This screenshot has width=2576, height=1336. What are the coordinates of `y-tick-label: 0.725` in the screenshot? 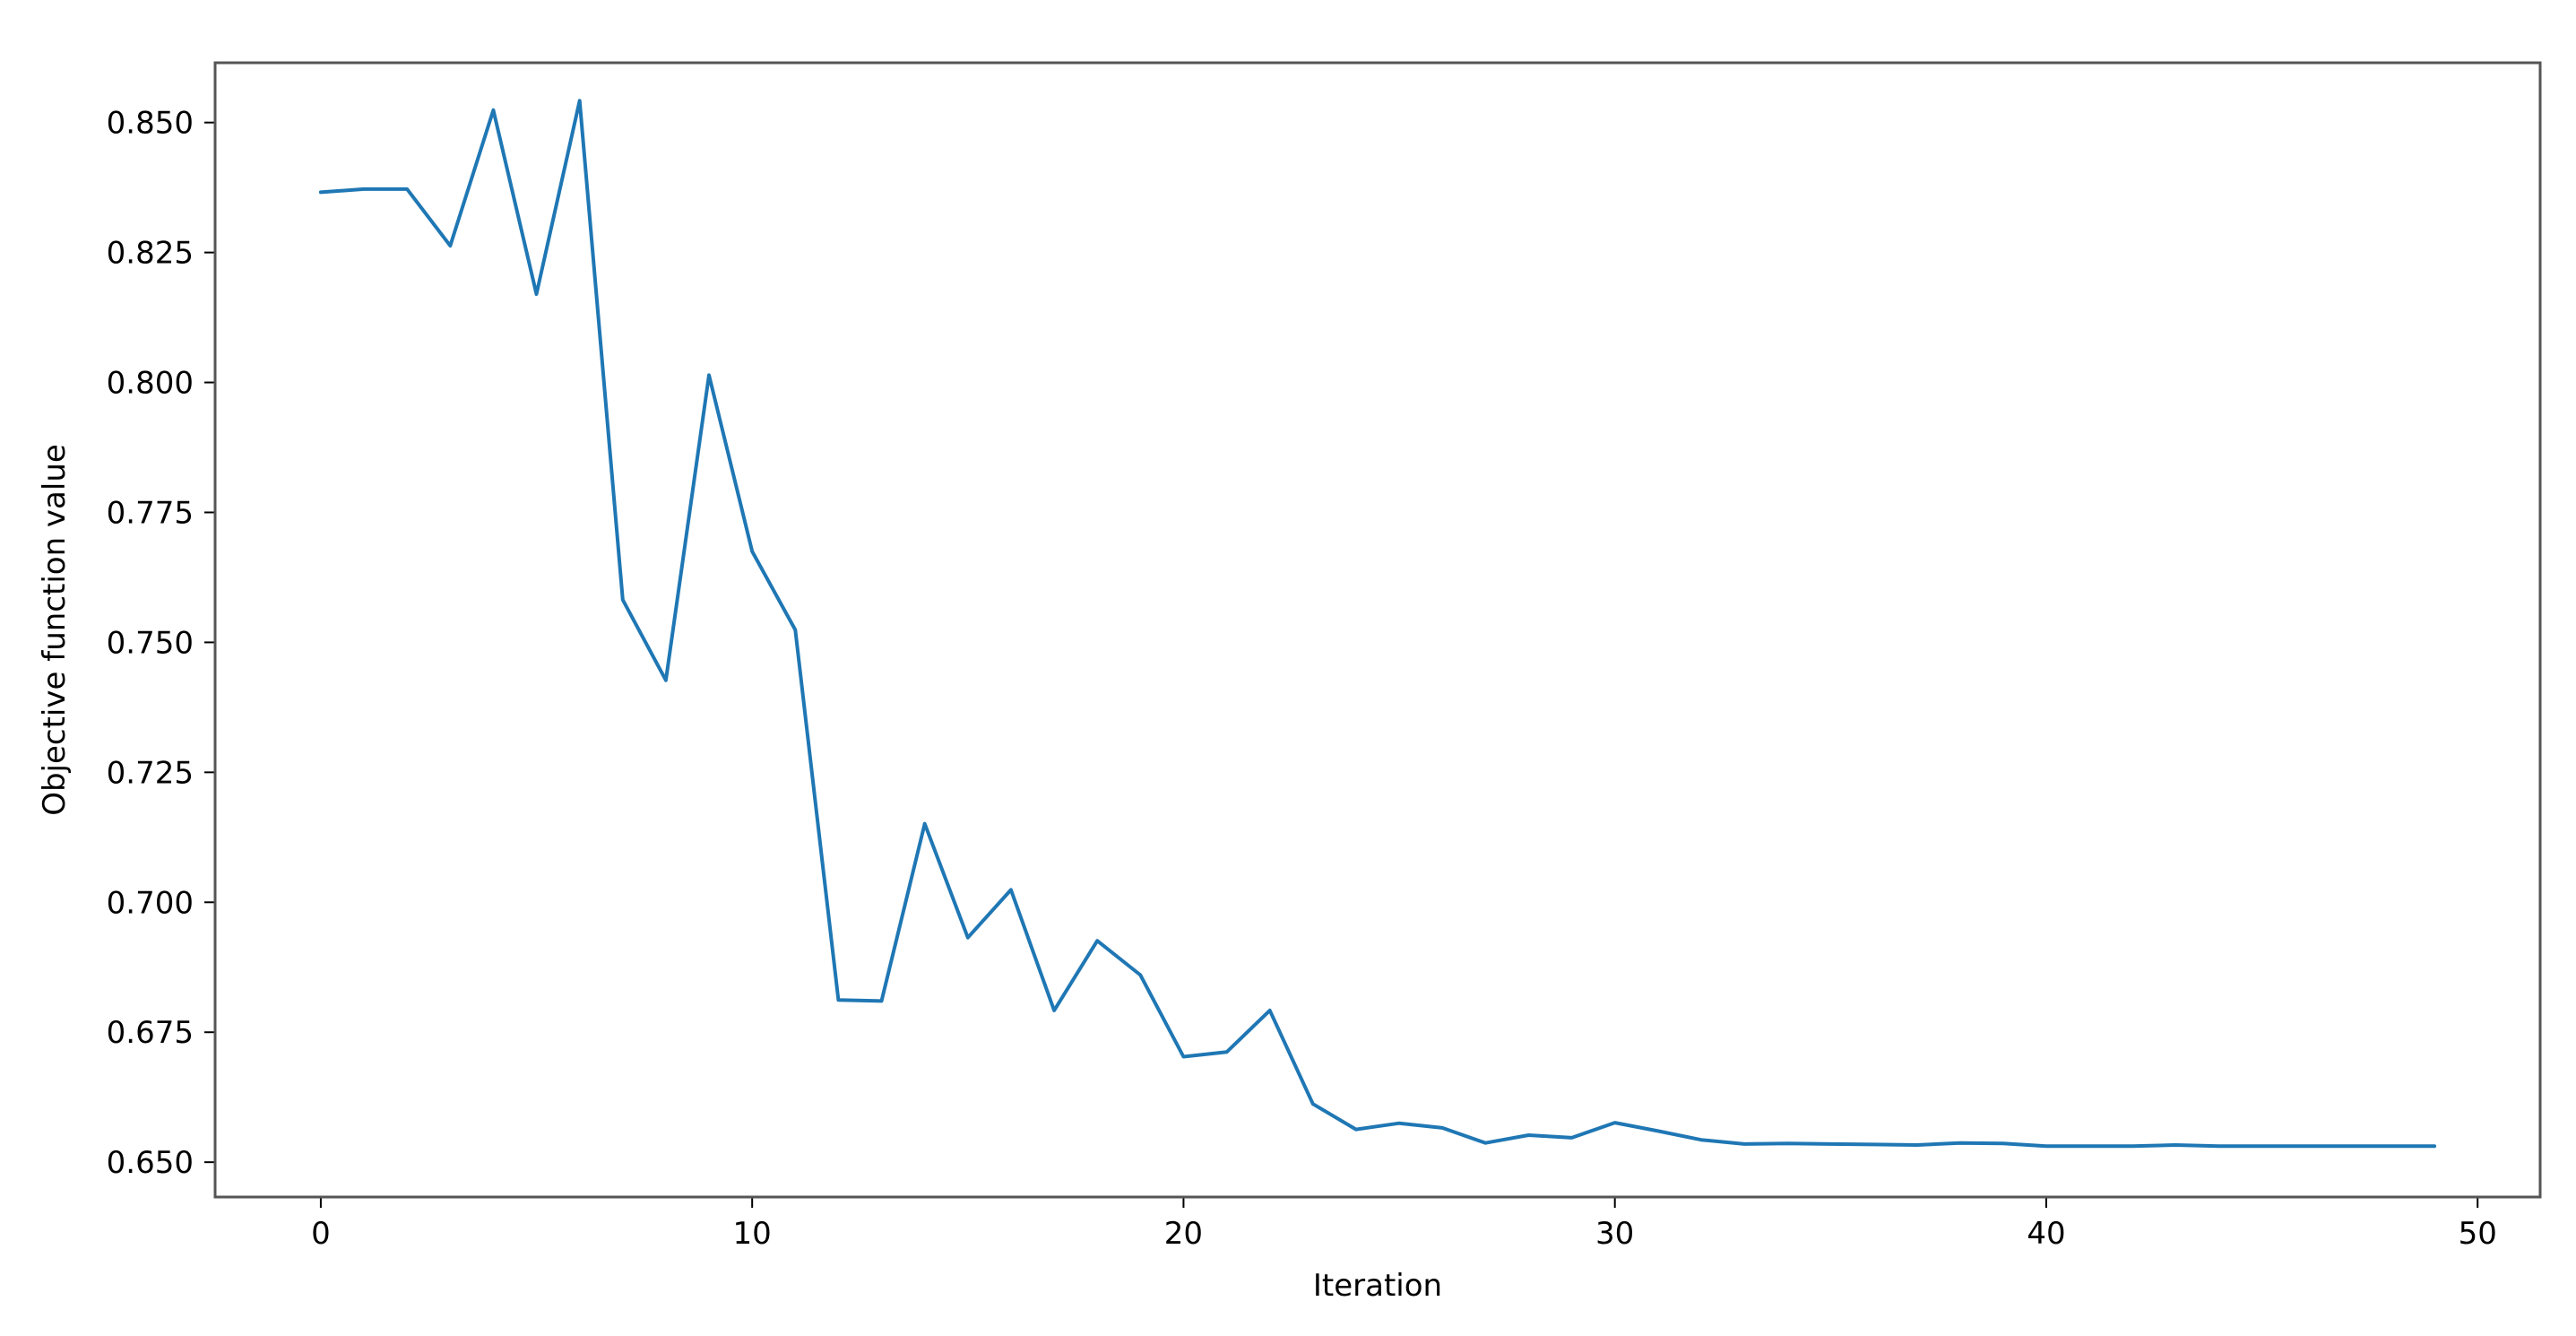 It's located at (150, 773).